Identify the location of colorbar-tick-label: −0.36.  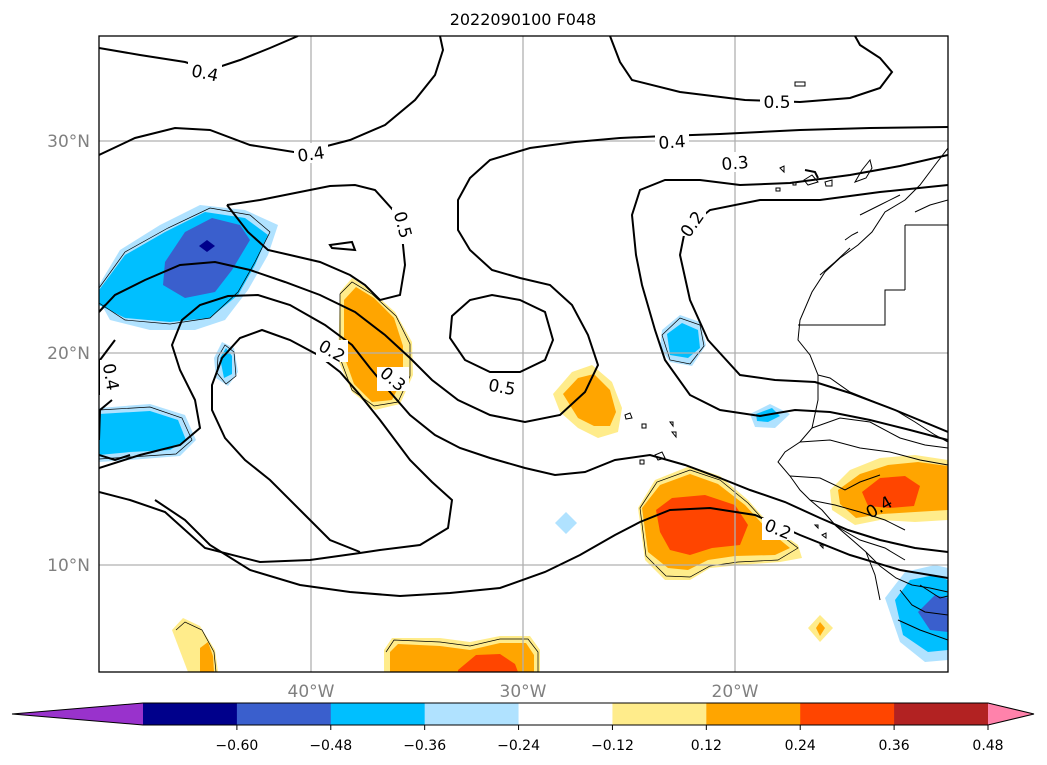
(424, 746).